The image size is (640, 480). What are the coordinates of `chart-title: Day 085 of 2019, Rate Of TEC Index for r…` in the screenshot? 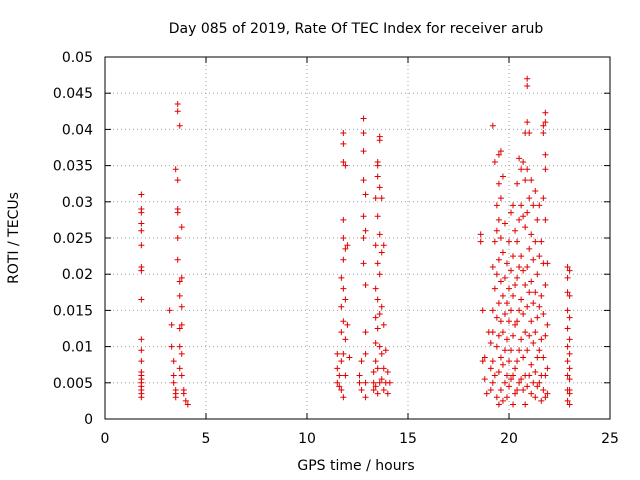 It's located at (356, 29).